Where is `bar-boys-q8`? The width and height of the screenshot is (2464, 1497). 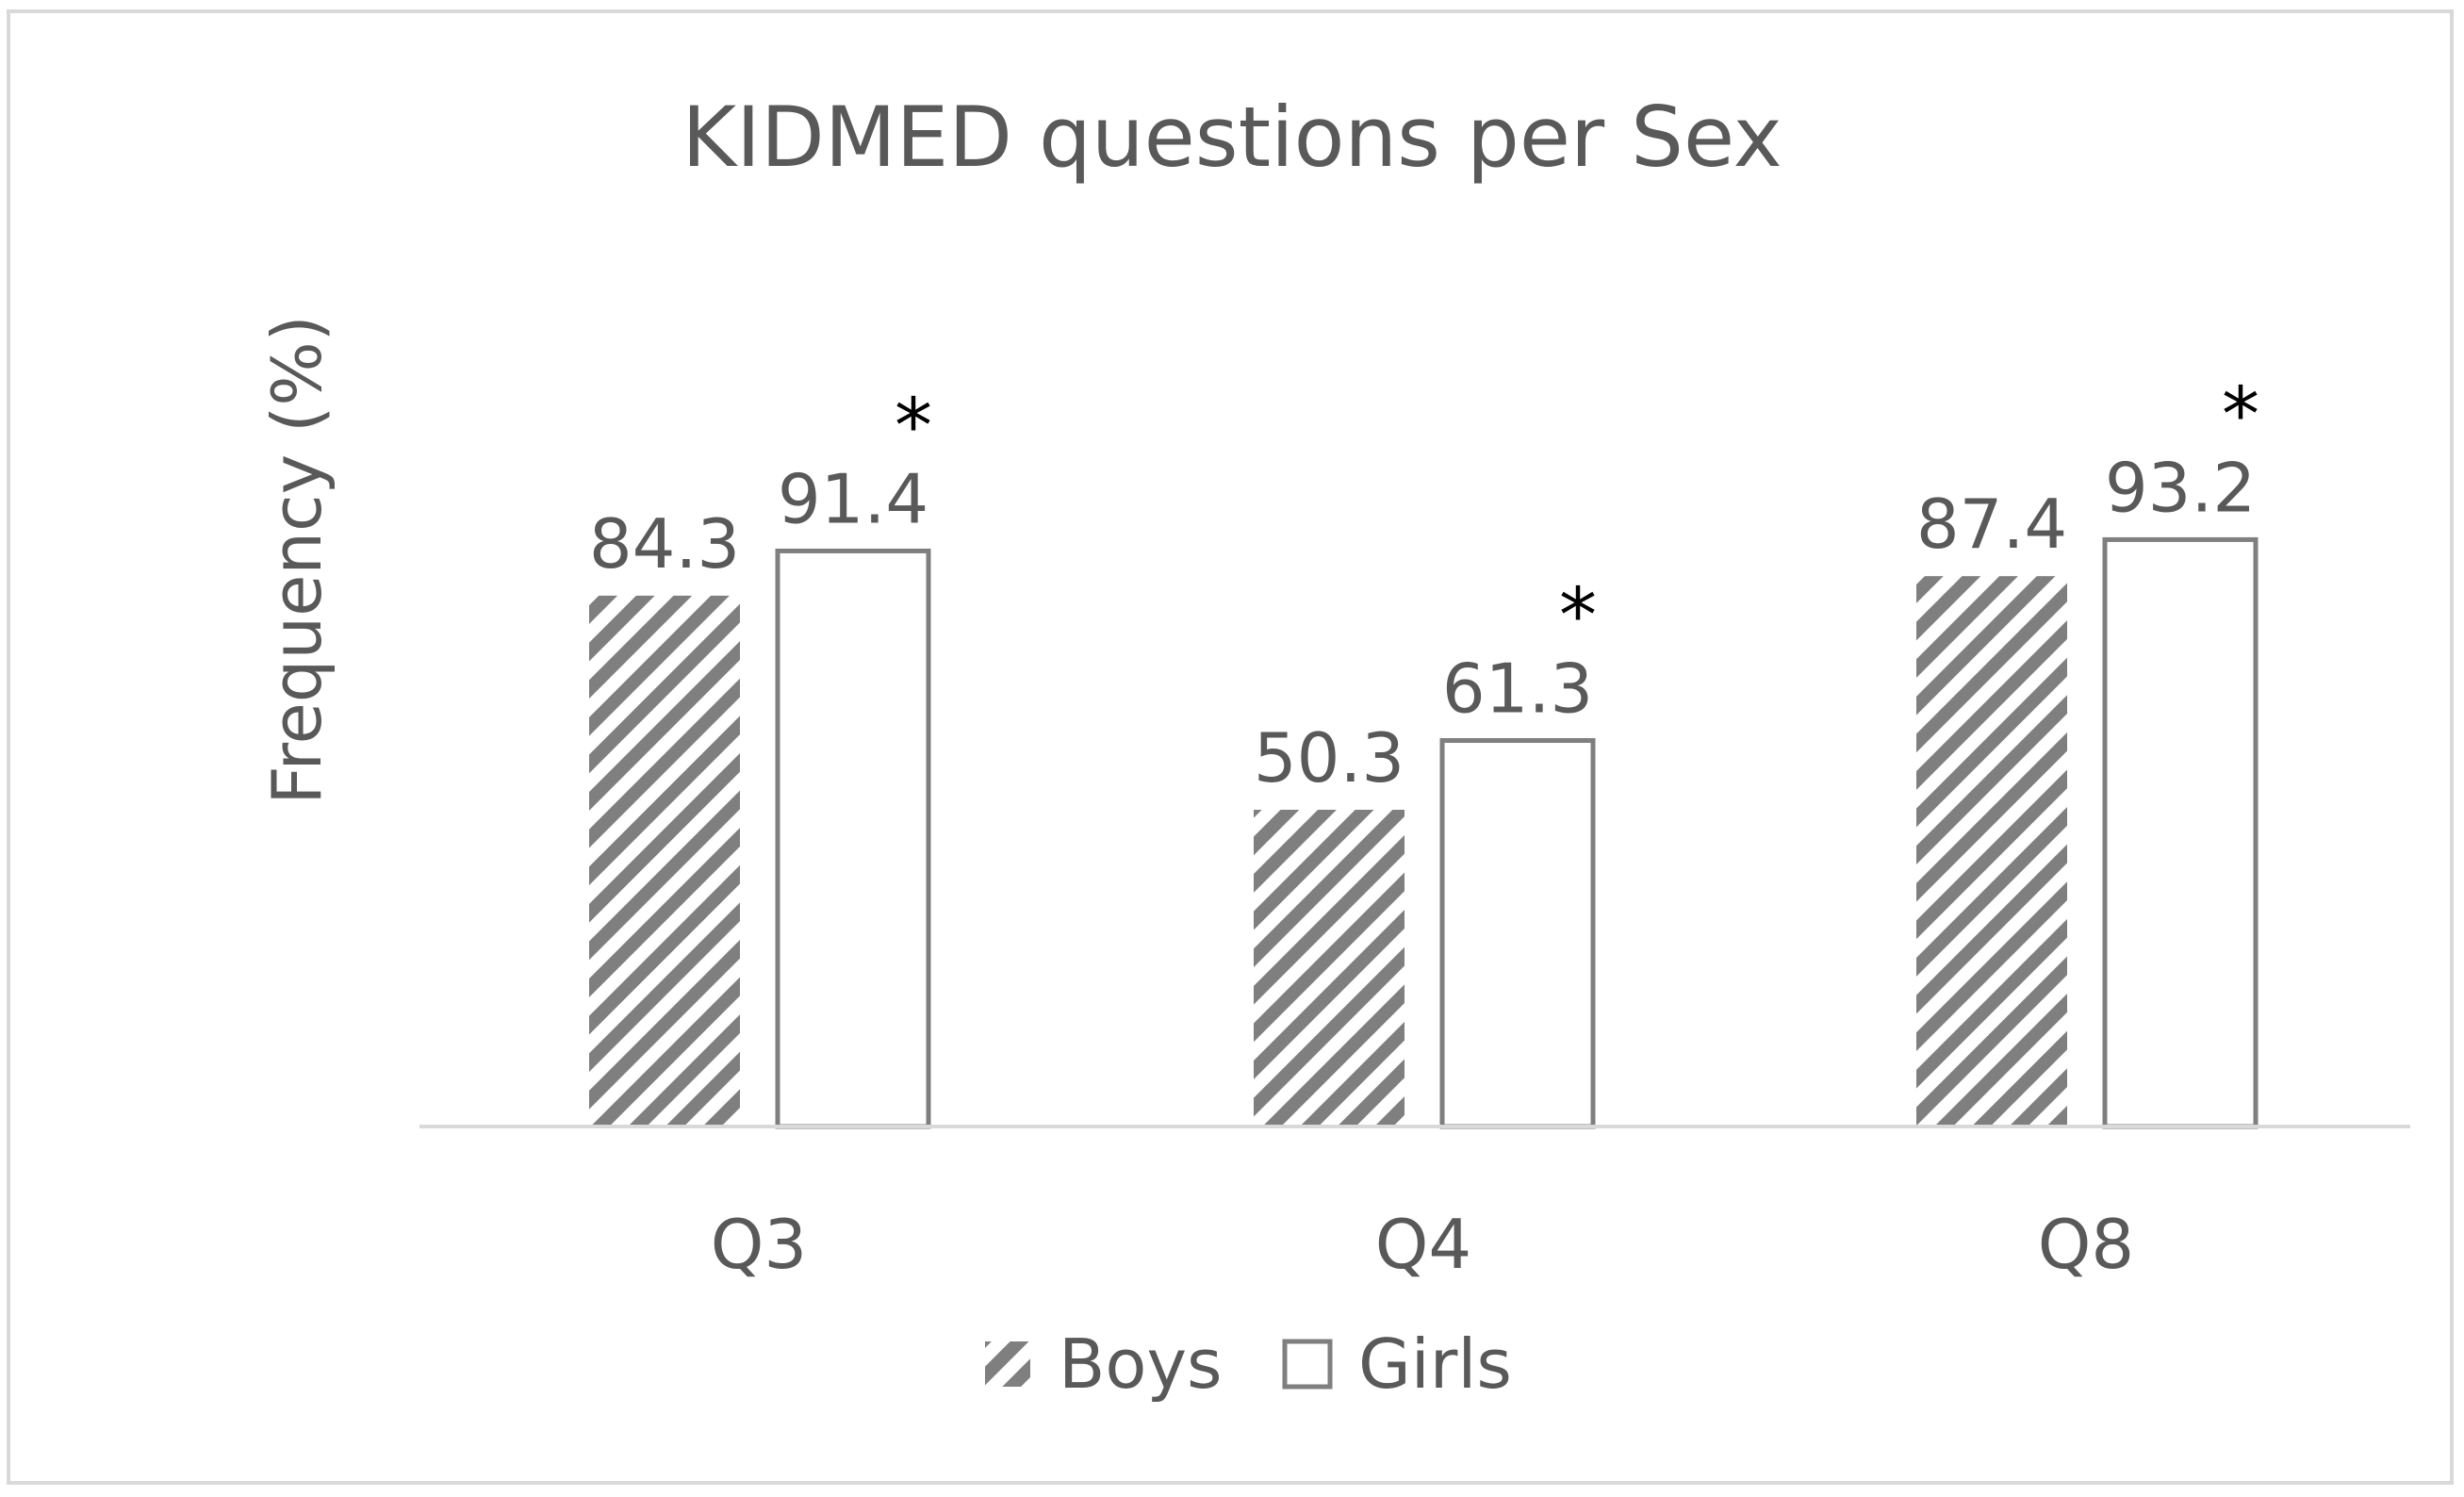
bar-boys-q8 is located at coordinates (1991, 852).